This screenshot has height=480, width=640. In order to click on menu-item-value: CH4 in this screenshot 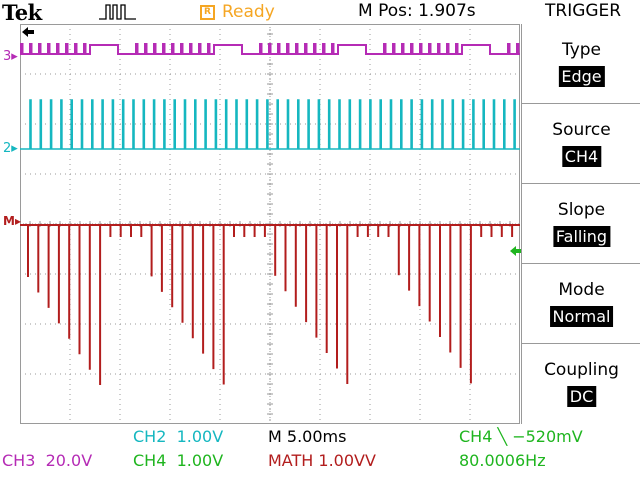, I will do `click(581, 156)`.